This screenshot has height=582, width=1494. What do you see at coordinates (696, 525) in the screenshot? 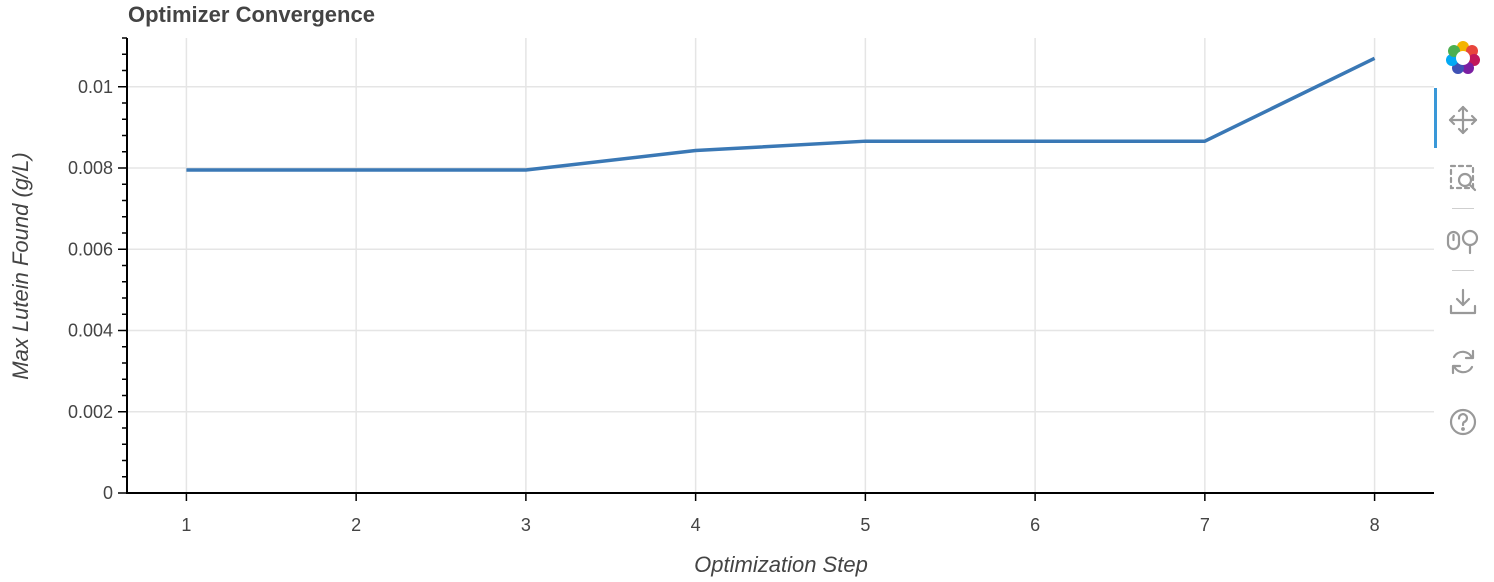
I see `x-tick-label: 4` at bounding box center [696, 525].